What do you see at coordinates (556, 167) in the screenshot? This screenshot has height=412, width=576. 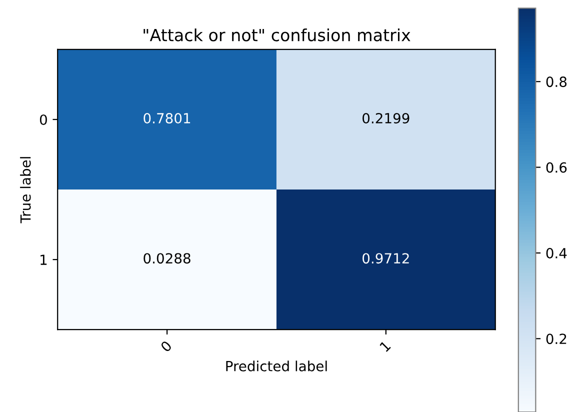 I see `color-bar-label: 0.6` at bounding box center [556, 167].